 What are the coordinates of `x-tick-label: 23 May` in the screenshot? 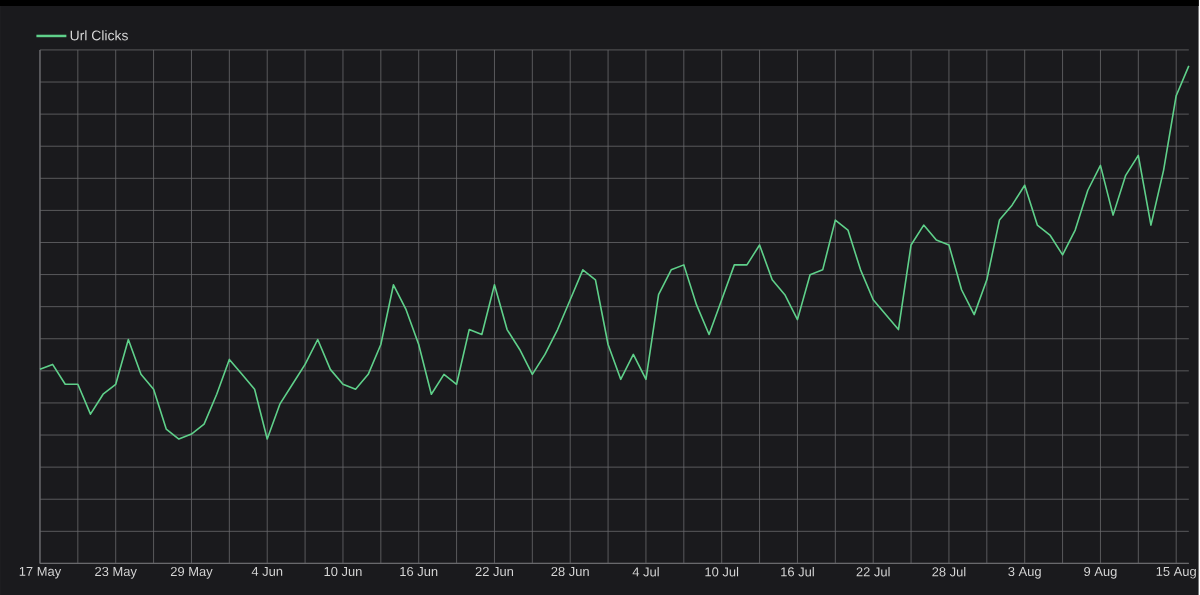 It's located at (116, 572).